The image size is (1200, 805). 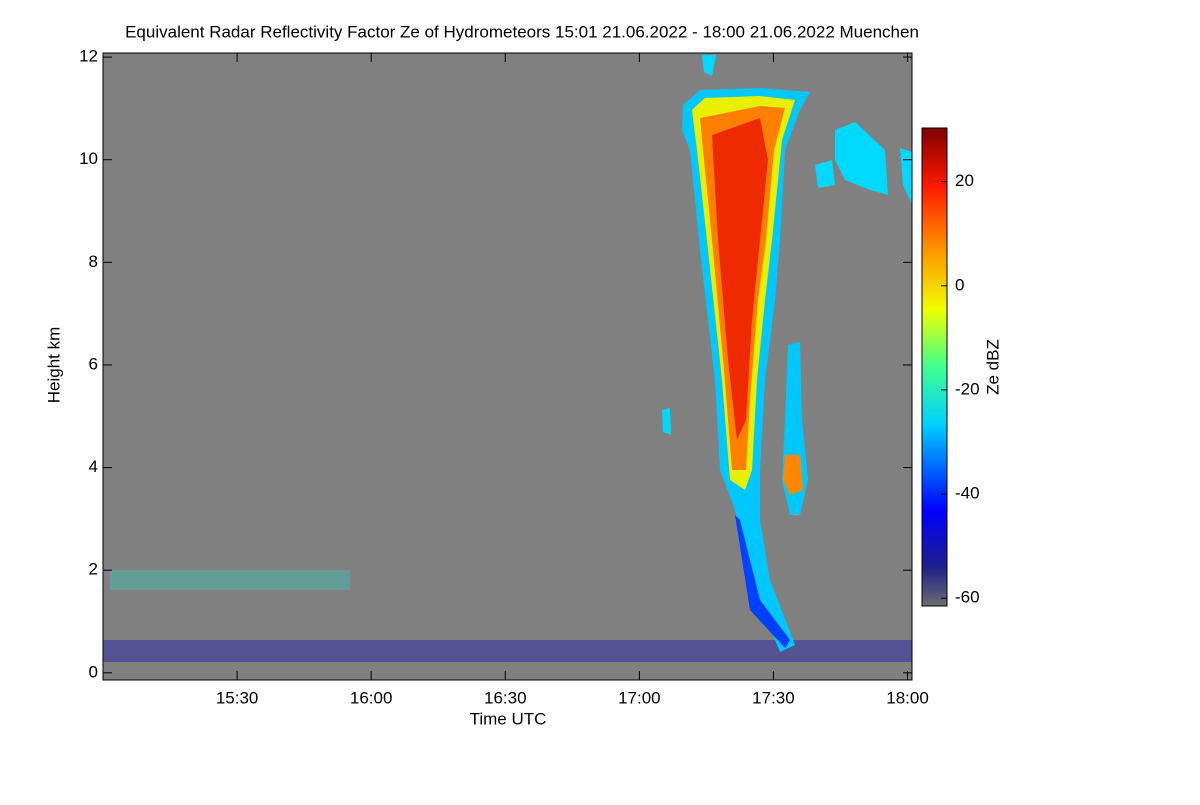 I want to click on colorbar-tick-label: 20, so click(x=964, y=180).